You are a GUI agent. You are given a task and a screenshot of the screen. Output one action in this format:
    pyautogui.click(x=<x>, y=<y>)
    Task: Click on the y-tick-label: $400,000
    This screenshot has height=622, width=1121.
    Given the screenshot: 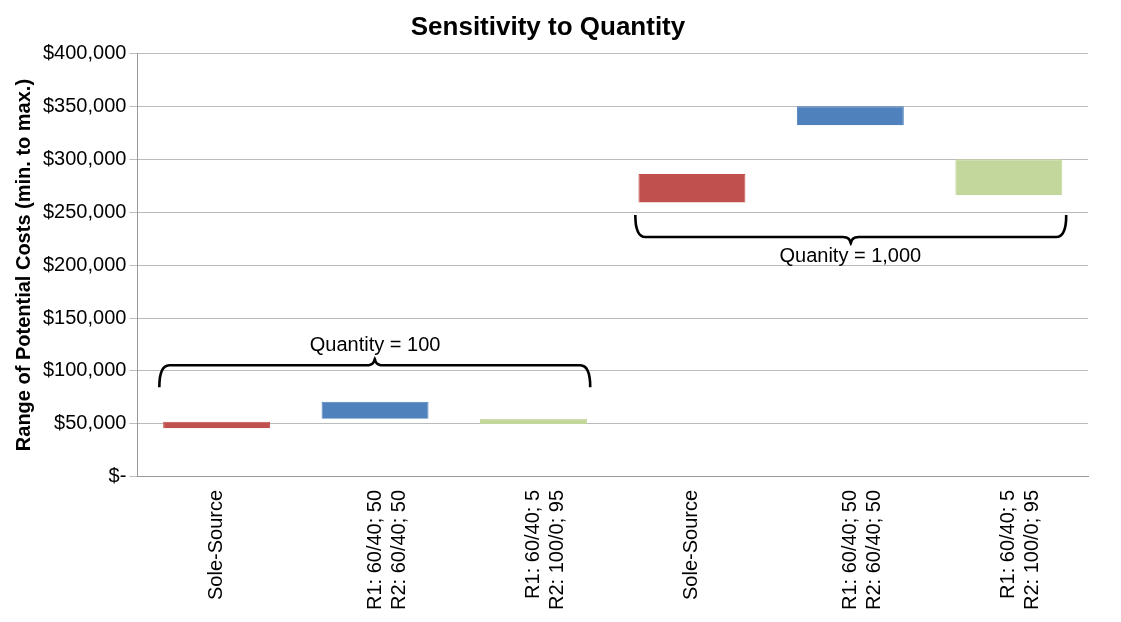 What is the action you would take?
    pyautogui.click(x=85, y=51)
    